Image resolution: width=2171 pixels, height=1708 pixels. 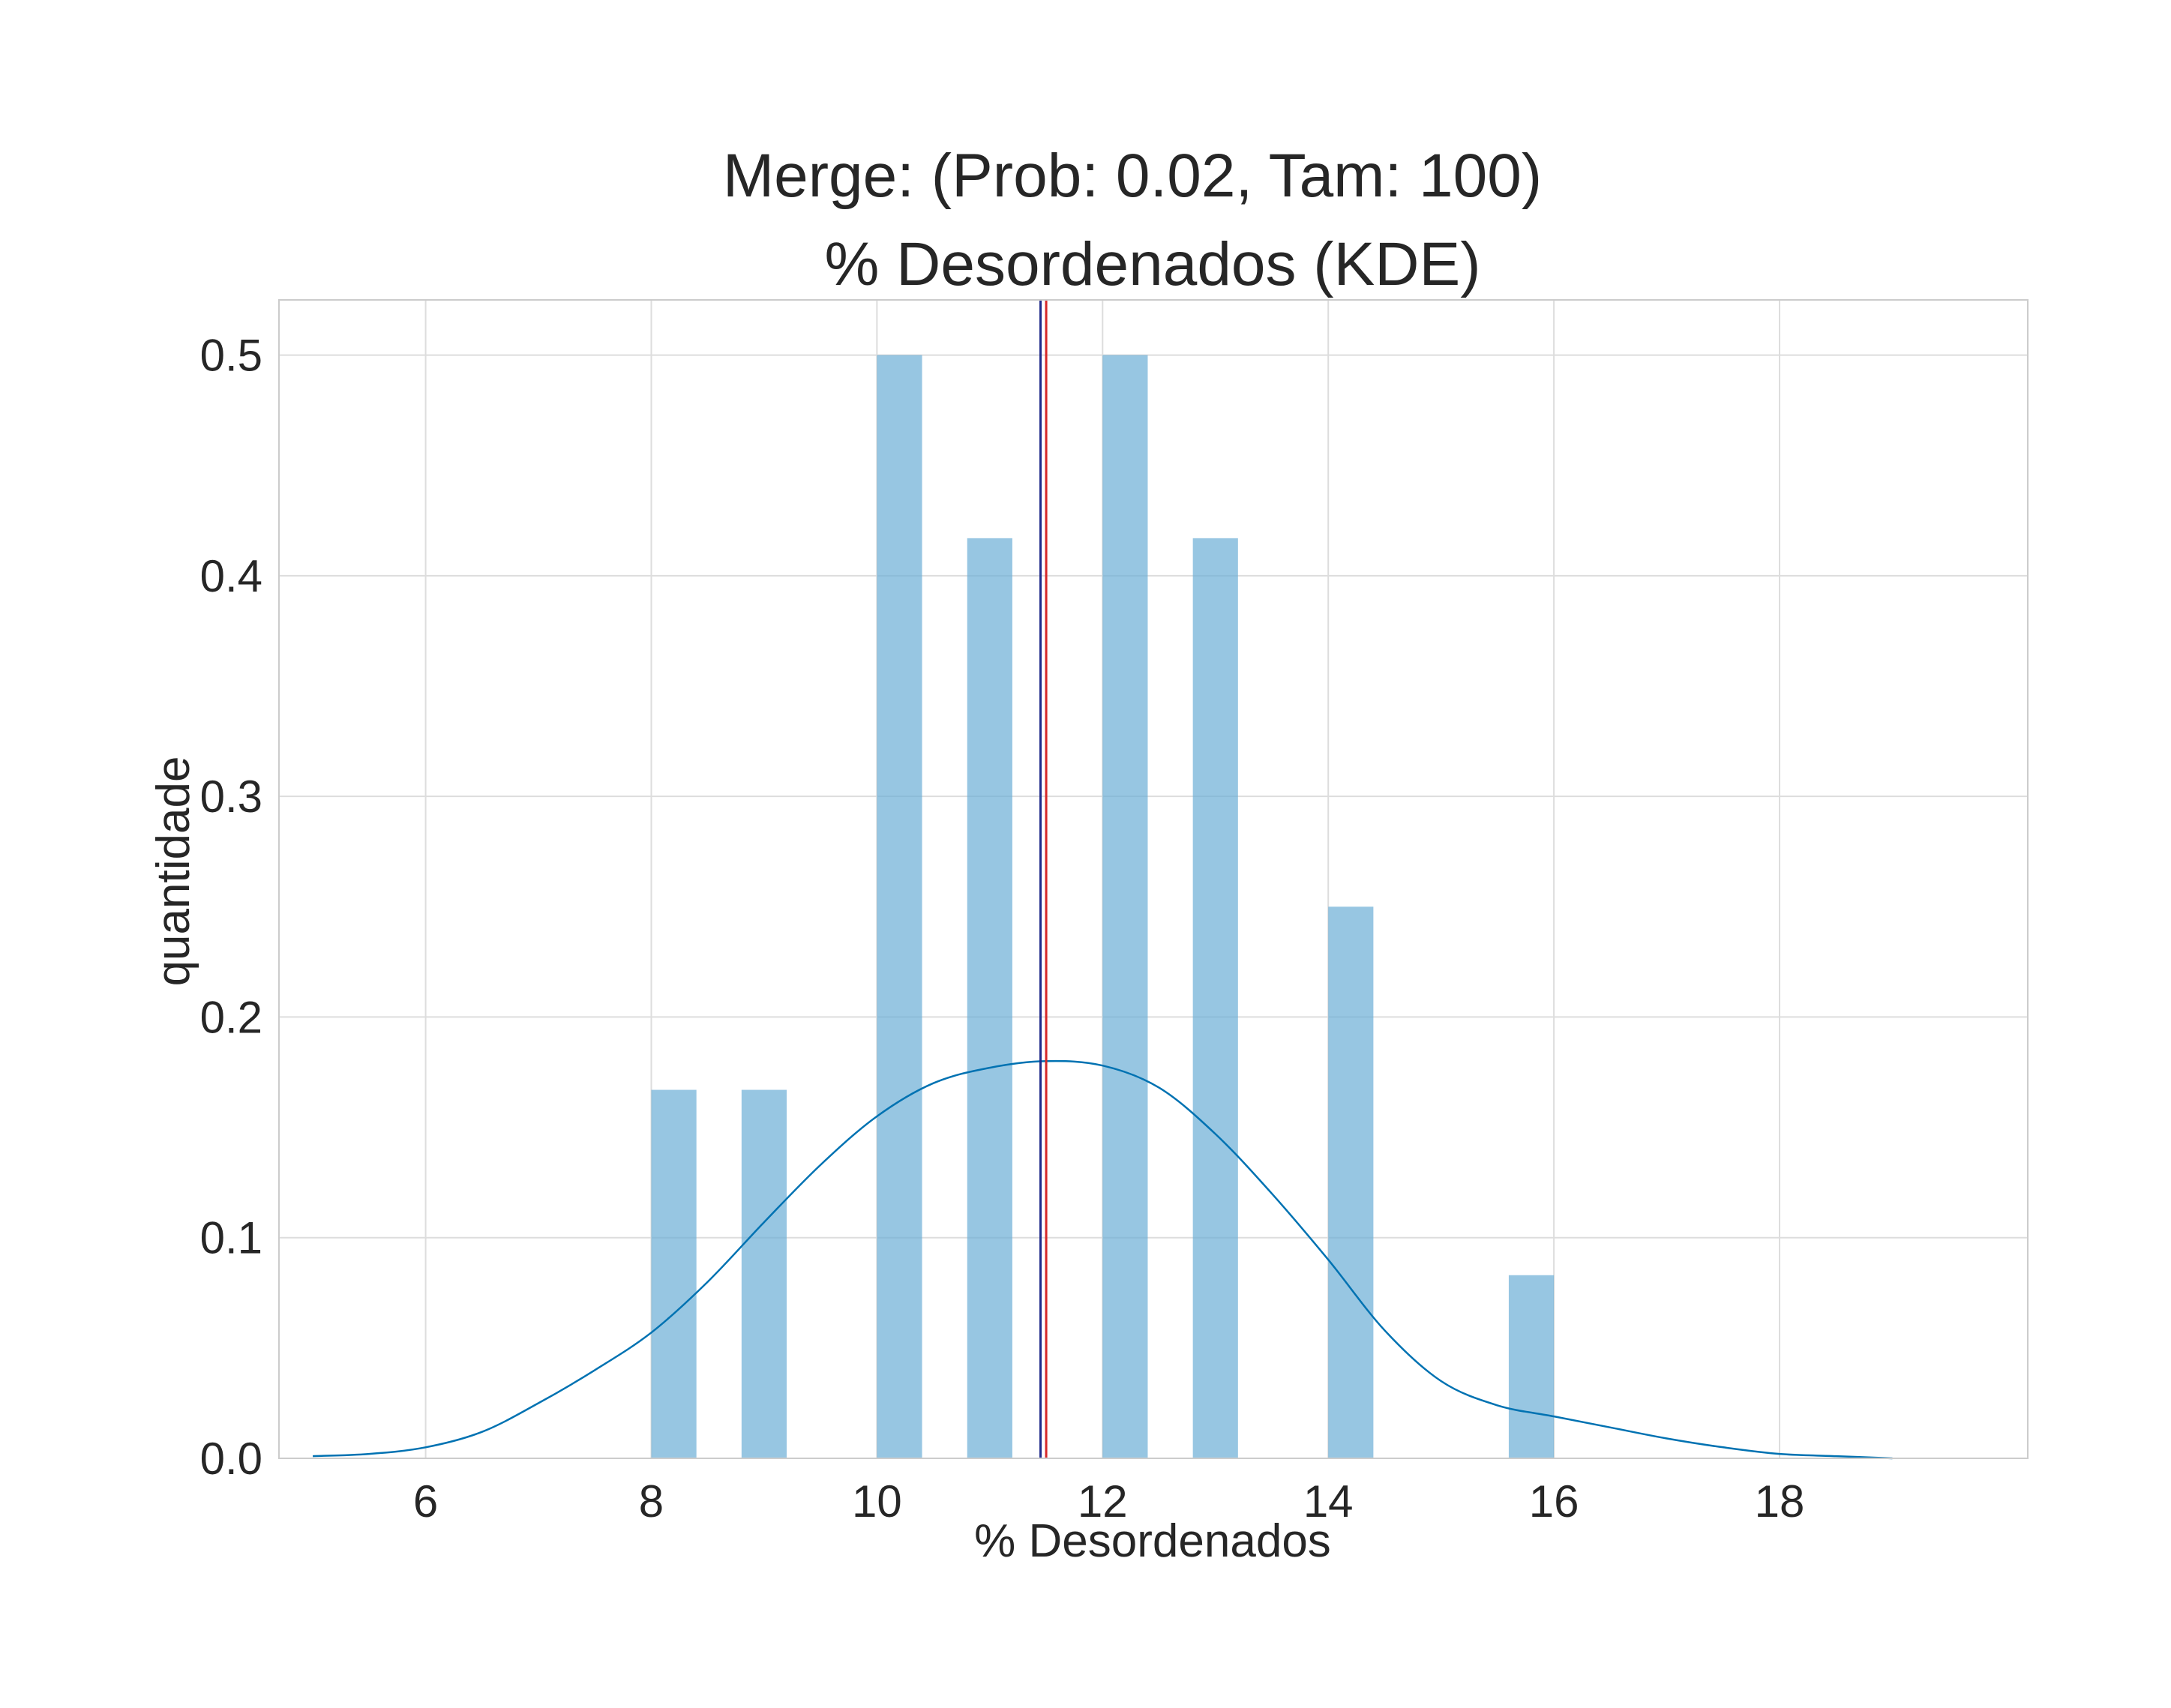 What do you see at coordinates (231, 1459) in the screenshot?
I see `y-tick-label: 0.0` at bounding box center [231, 1459].